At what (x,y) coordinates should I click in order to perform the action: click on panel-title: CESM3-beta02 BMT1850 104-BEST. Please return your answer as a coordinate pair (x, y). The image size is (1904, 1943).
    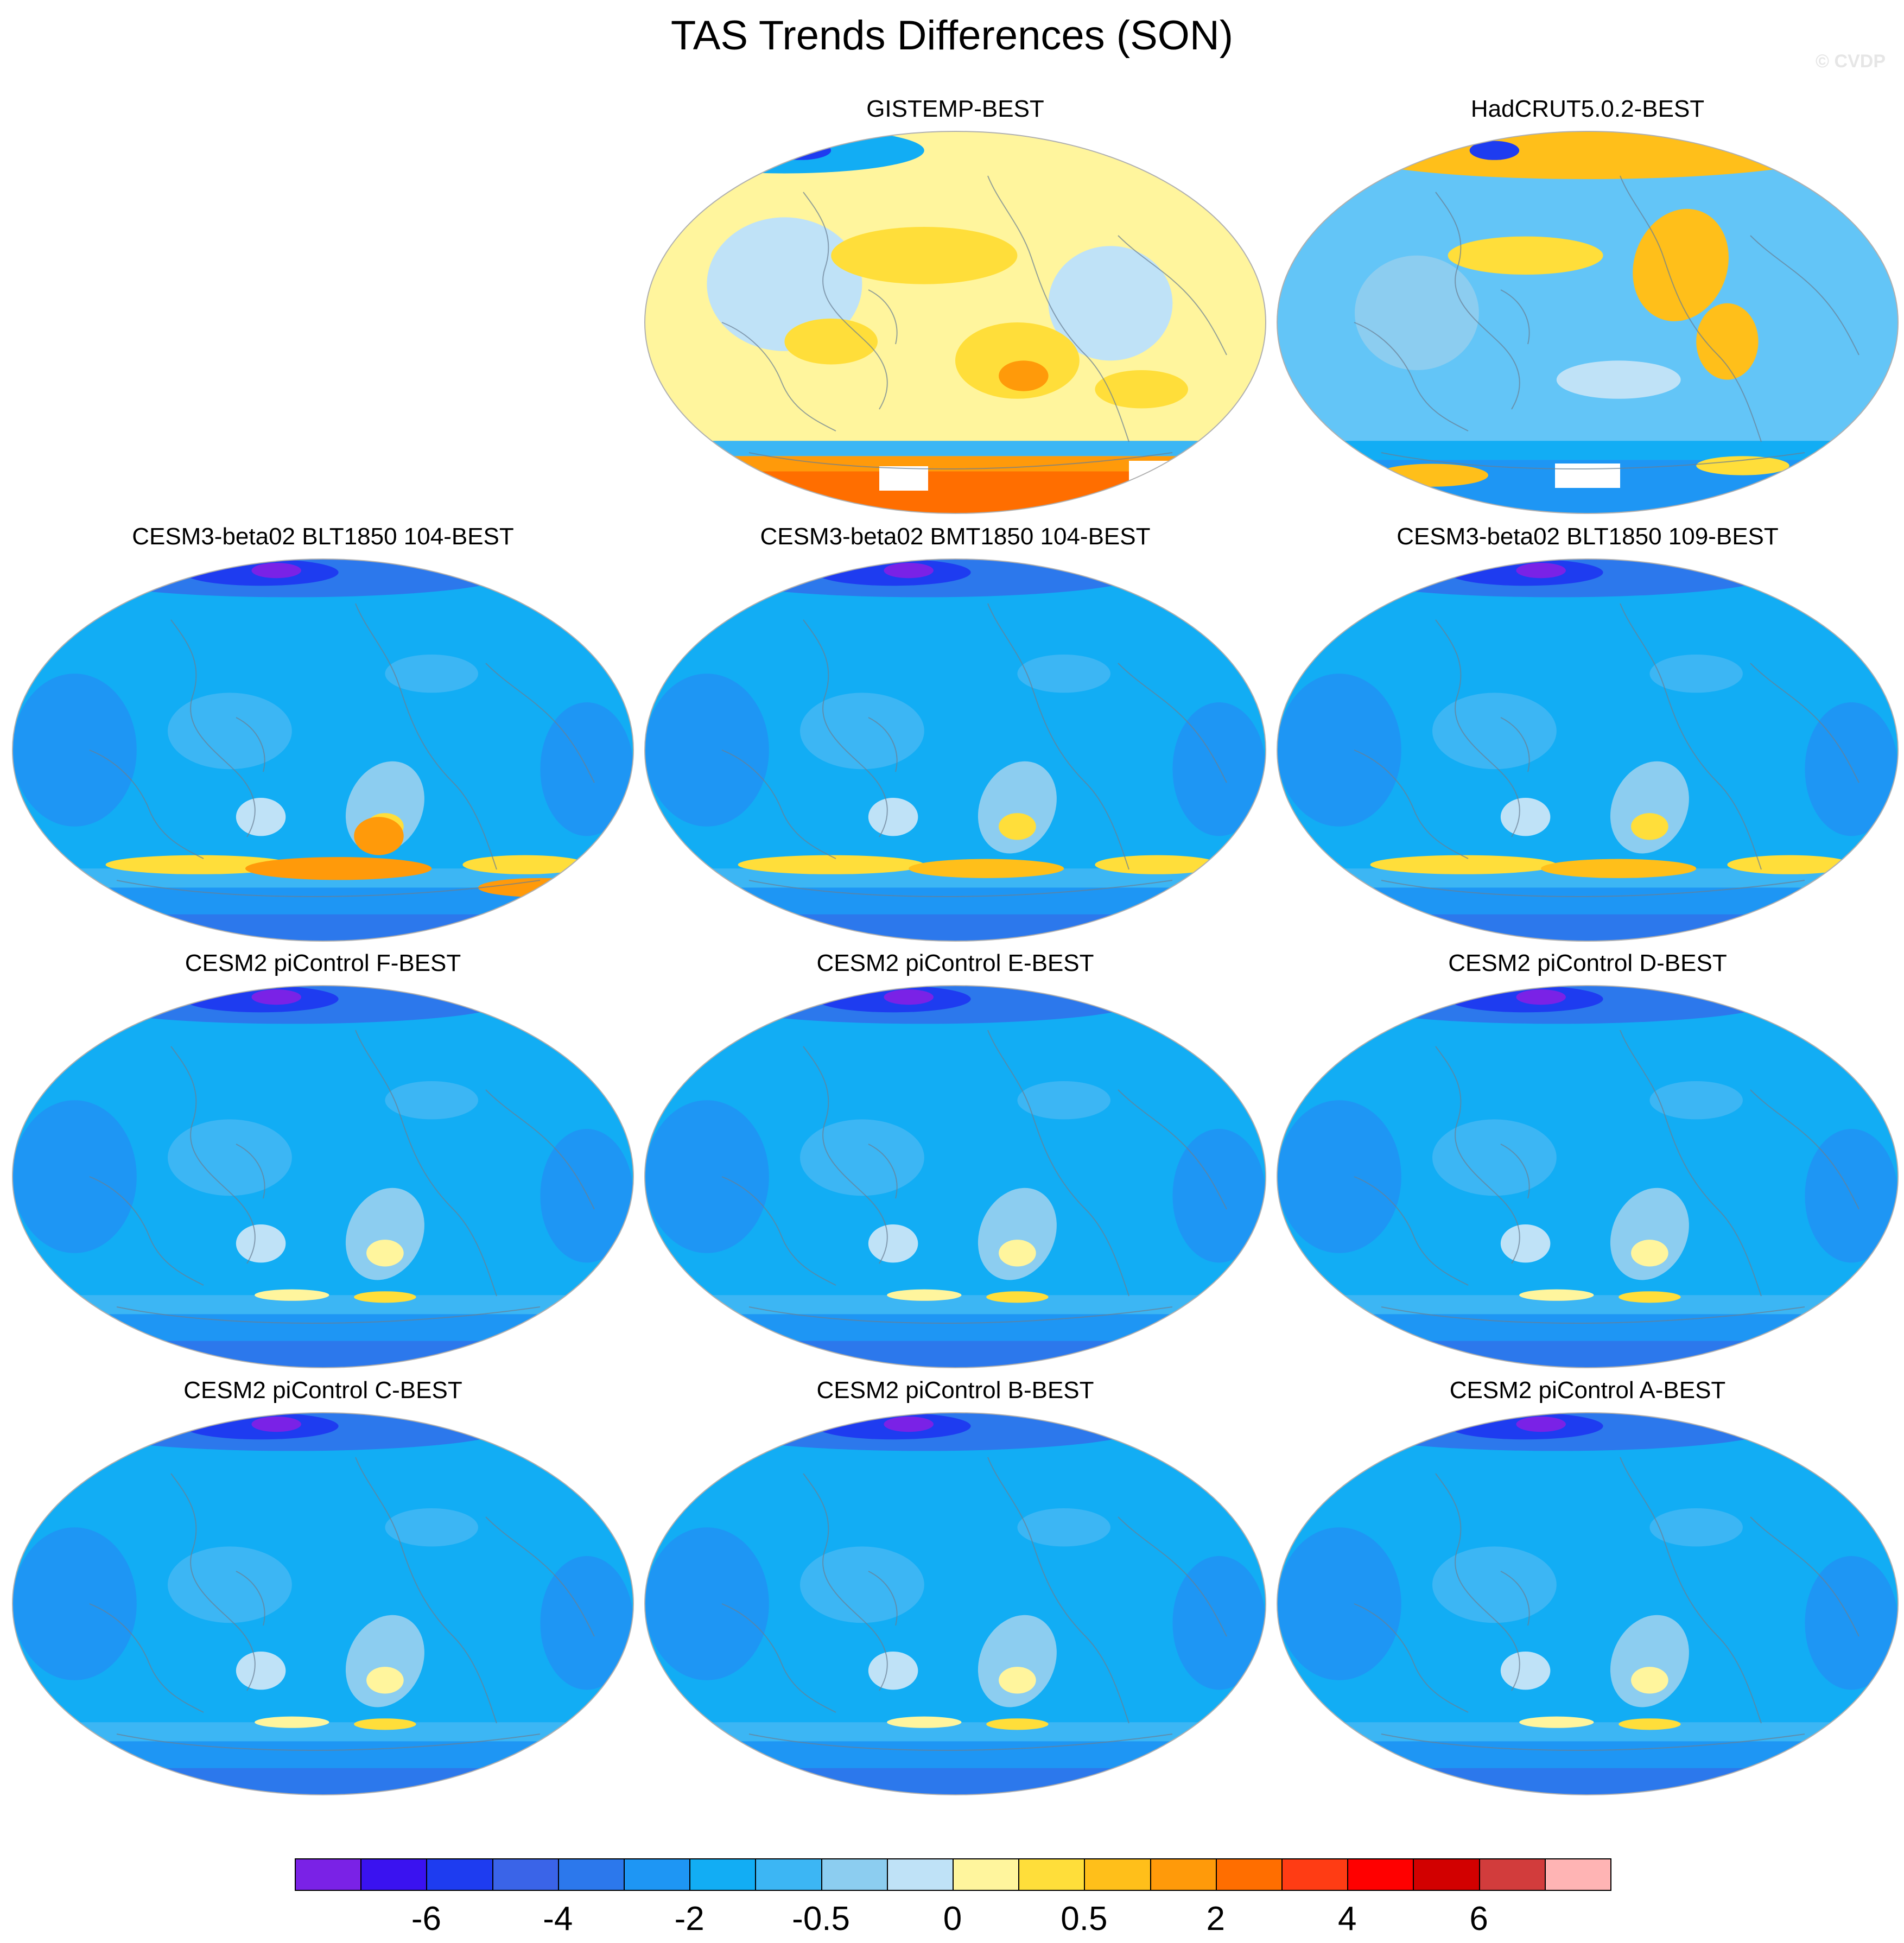
    Looking at the image, I should click on (955, 536).